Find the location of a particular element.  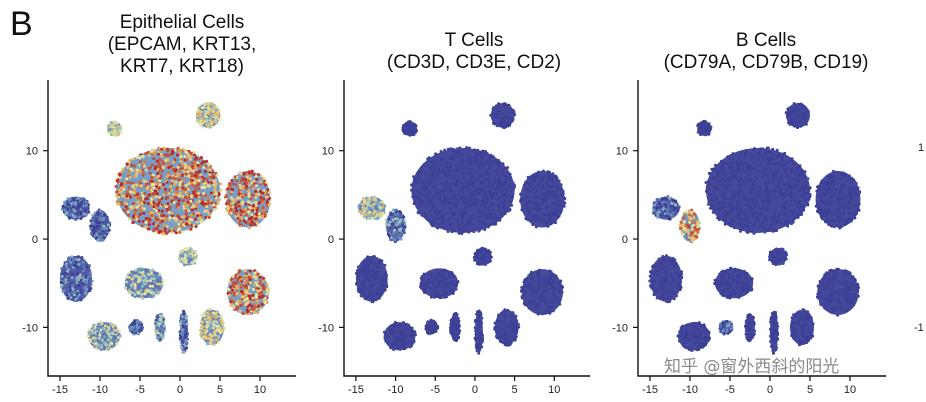

y-tick-label: 0 is located at coordinates (35, 240).